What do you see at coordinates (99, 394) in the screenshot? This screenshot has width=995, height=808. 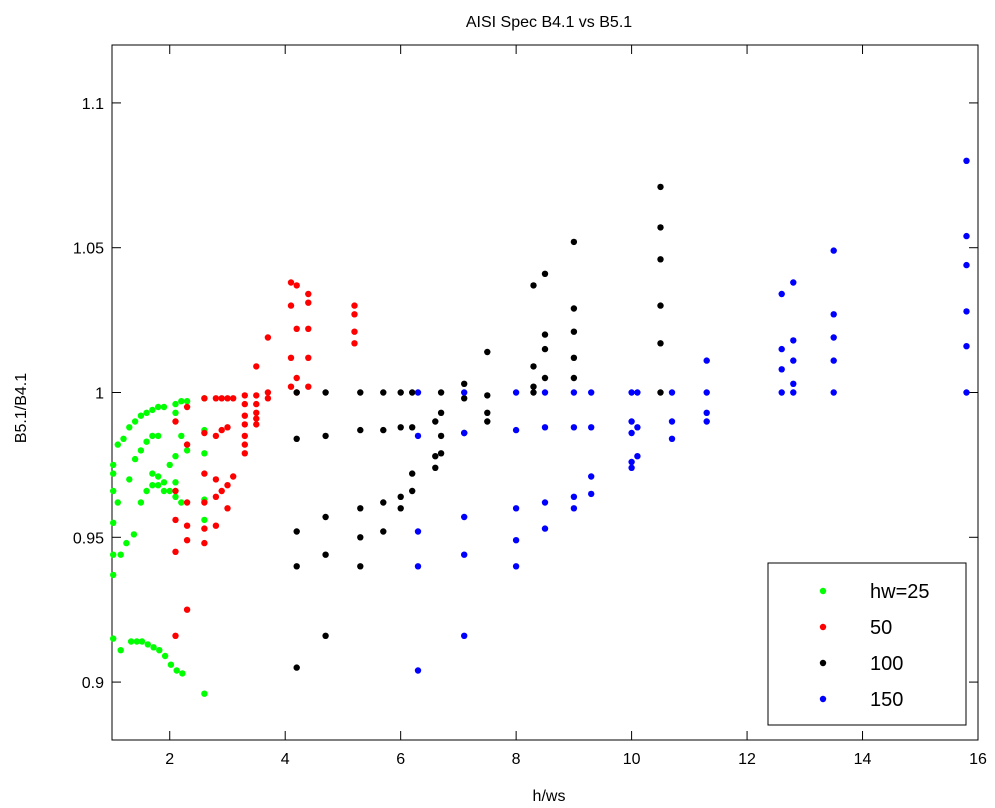 I see `y-tick-label: 1` at bounding box center [99, 394].